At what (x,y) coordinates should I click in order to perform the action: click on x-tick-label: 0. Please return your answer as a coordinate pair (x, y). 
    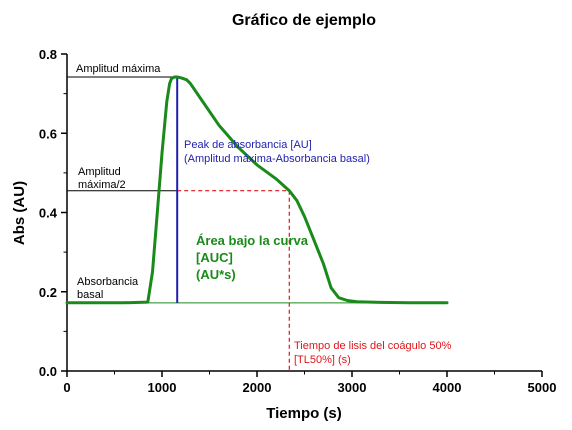
    Looking at the image, I should click on (66, 387).